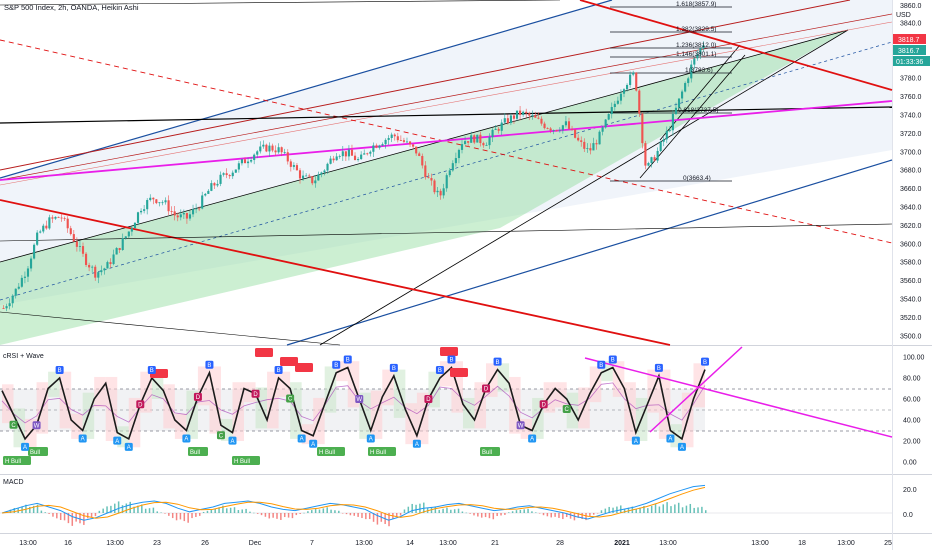 This screenshot has width=932, height=550. What do you see at coordinates (449, 351) in the screenshot?
I see `bear-badge` at bounding box center [449, 351].